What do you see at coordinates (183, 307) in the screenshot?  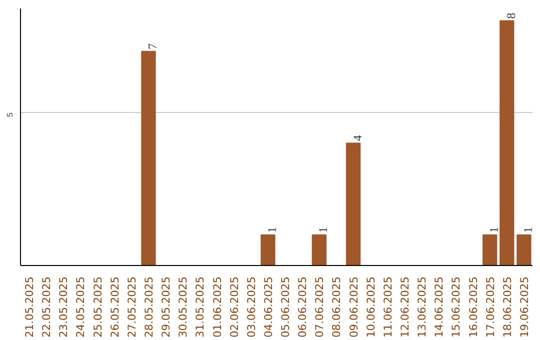 I see `x-tick-label: 30.05.2025` at bounding box center [183, 307].